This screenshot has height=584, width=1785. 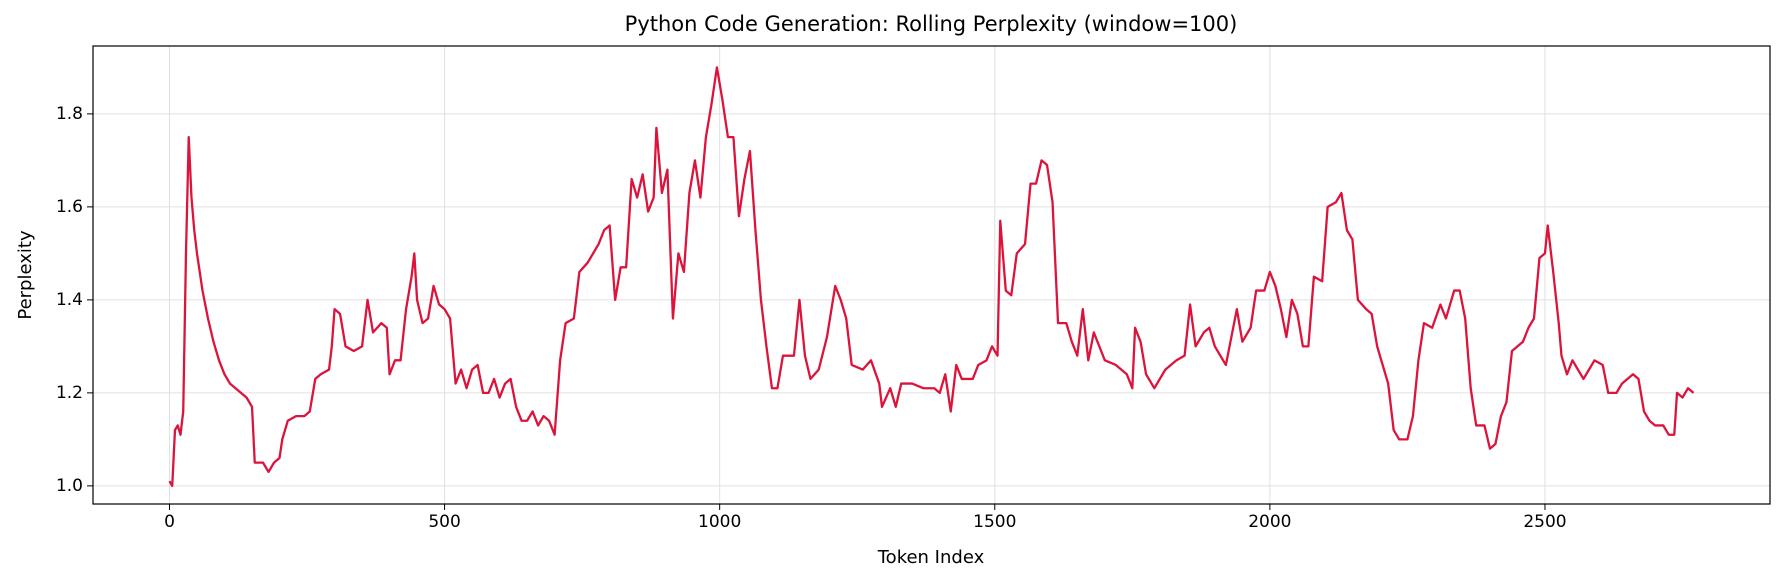 What do you see at coordinates (69, 114) in the screenshot?
I see `y-tick-label: 1.8` at bounding box center [69, 114].